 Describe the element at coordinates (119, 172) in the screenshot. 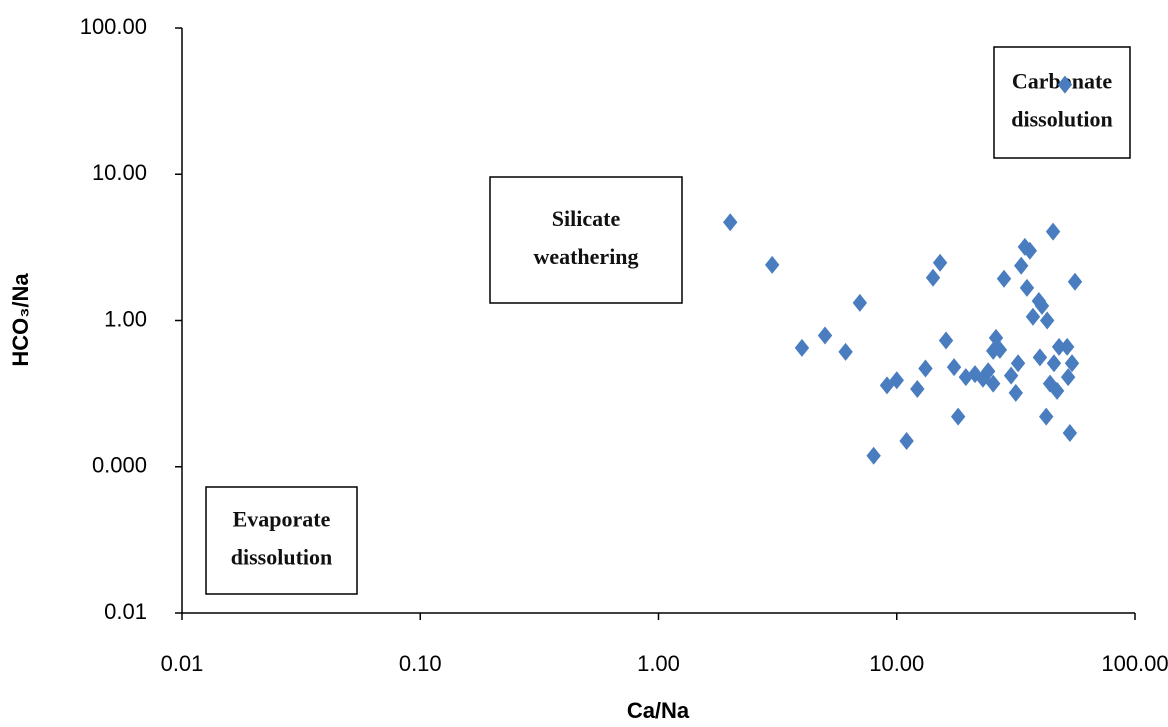

I see `y-tick-label: 10.00` at that location.